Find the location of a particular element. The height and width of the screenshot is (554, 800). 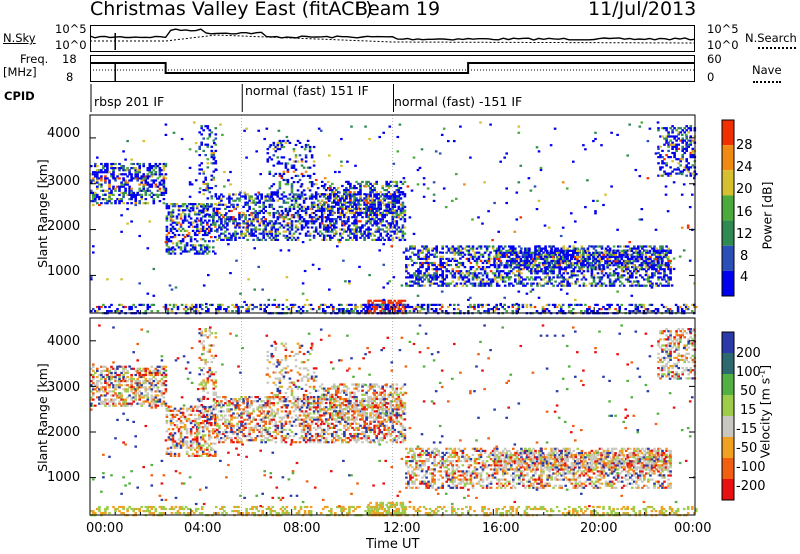

nsearch-legend-line is located at coordinates (777, 48).